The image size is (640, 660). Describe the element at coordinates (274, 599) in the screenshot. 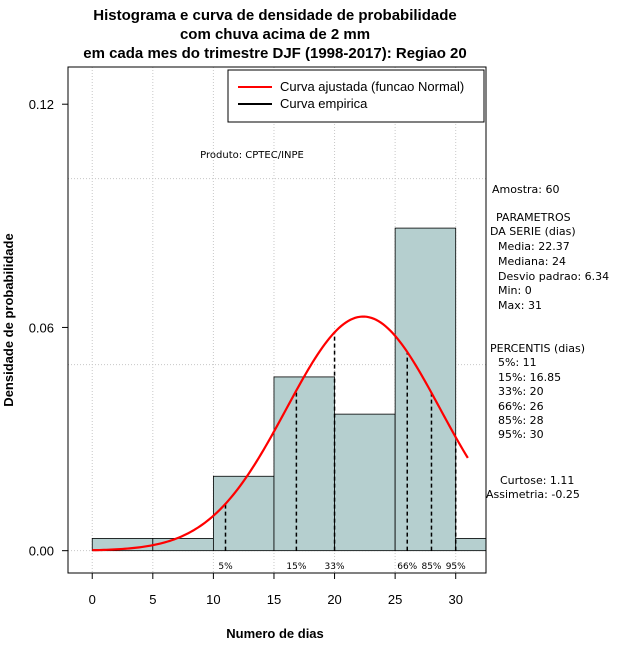

I see `x-tick-label-3: 15` at that location.